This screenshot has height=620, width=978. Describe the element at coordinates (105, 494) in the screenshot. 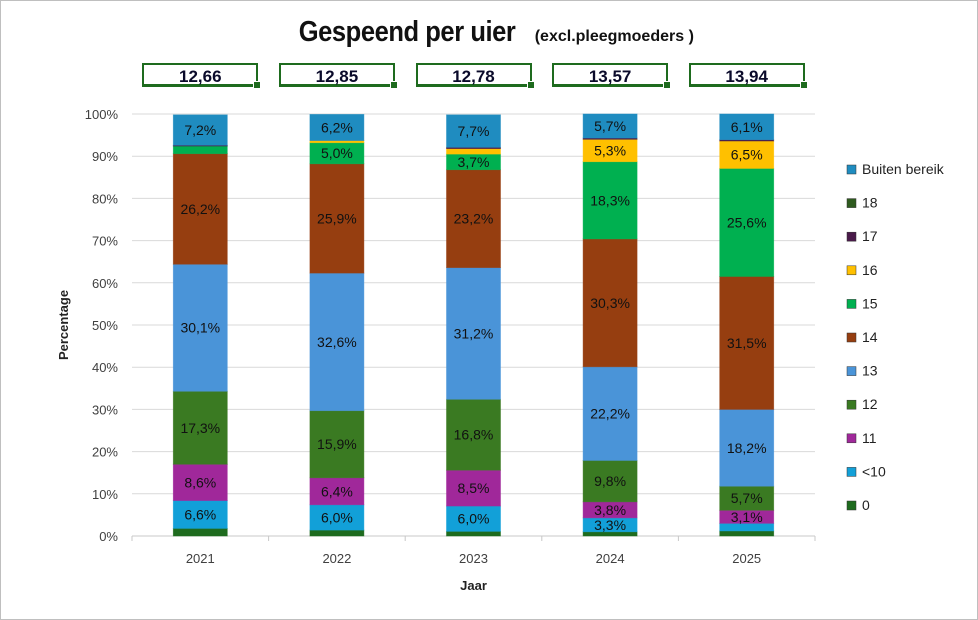

I see `y-tick-label: 10%` at that location.